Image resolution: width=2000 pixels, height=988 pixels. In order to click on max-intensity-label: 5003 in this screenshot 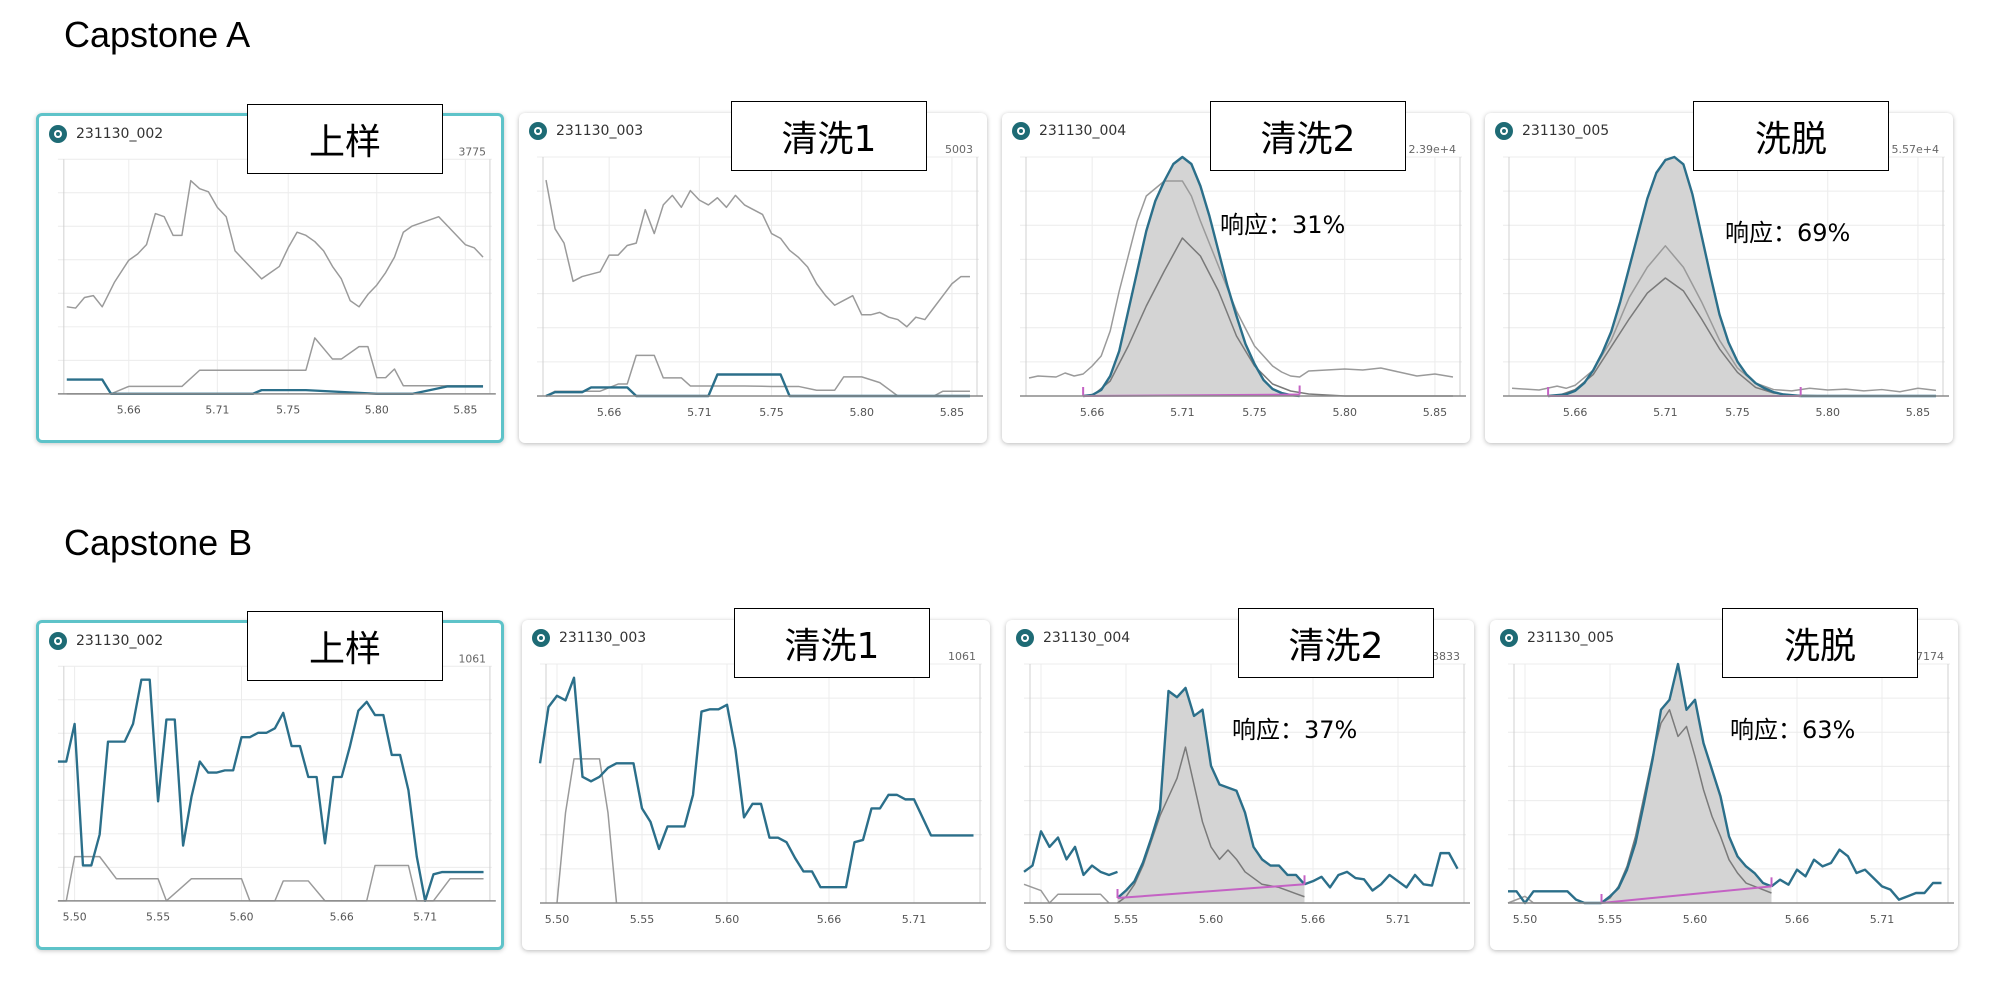, I will do `click(959, 149)`.